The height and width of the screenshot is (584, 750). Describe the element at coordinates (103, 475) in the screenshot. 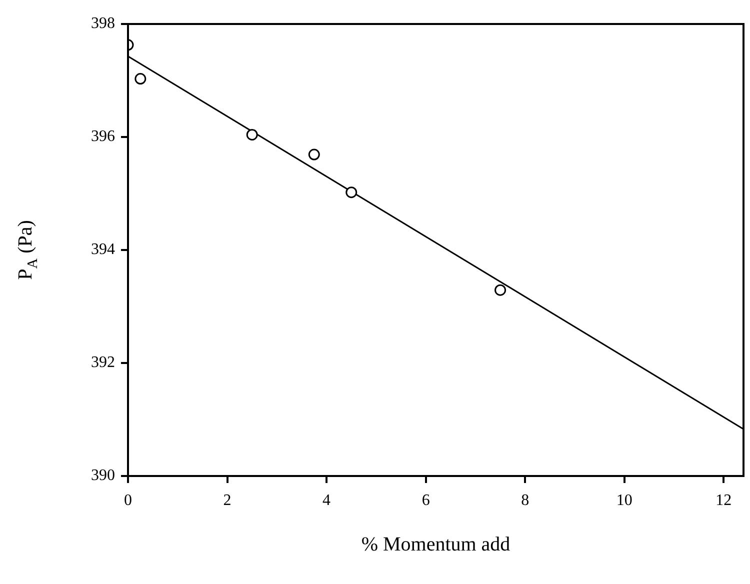

I see `y-tick-label: 390` at that location.